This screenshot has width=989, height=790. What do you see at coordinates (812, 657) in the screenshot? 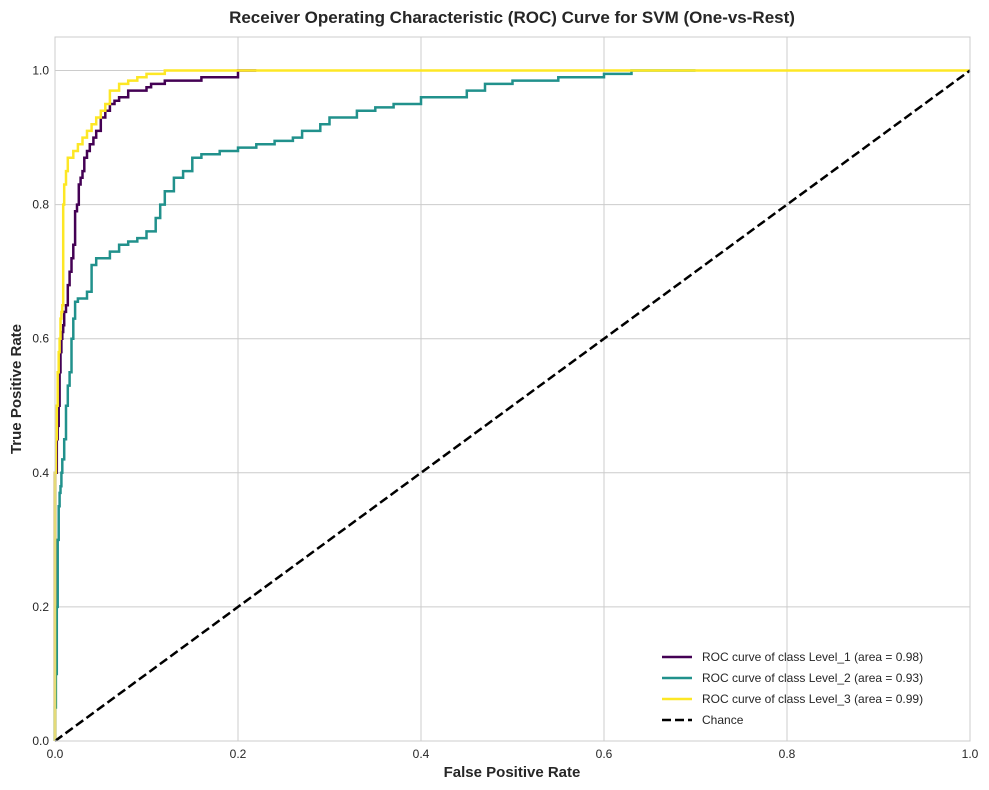
I see `legend-label: ROC curve of class Level_1 (area = 0.98)` at bounding box center [812, 657].